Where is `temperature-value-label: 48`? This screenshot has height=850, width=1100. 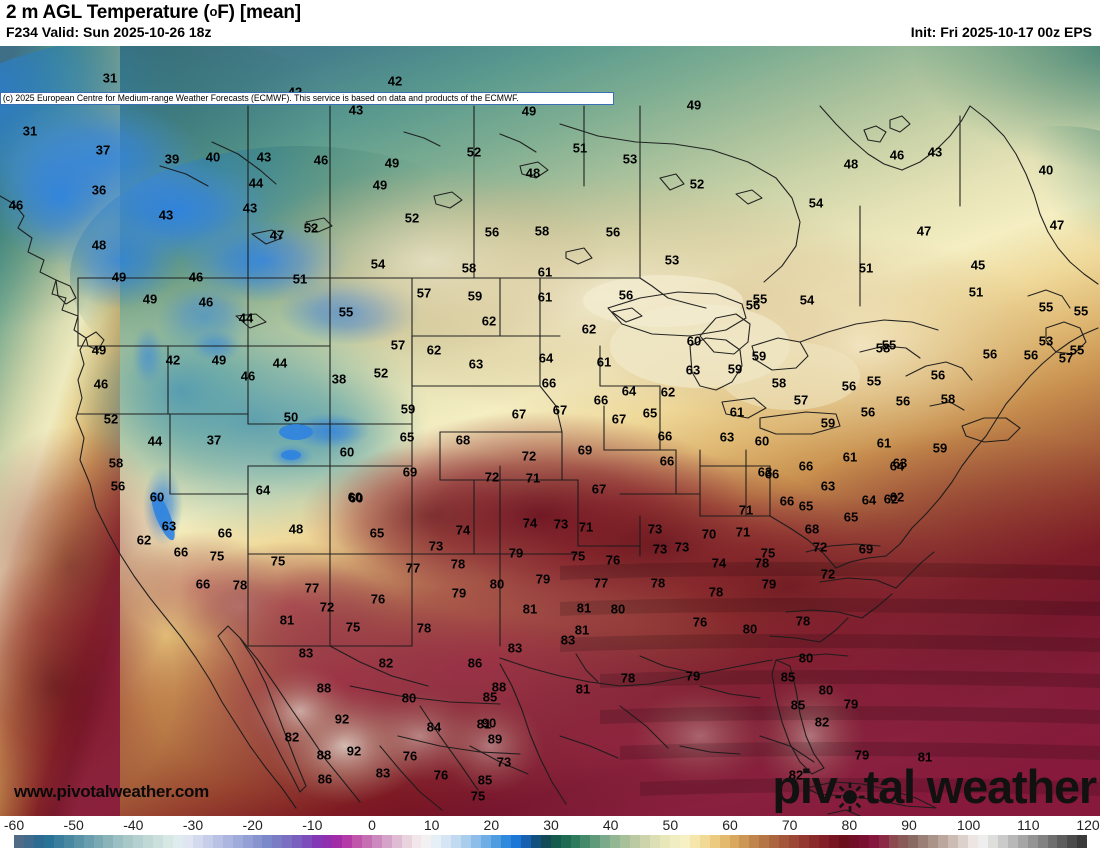
temperature-value-label: 48 is located at coordinates (851, 164).